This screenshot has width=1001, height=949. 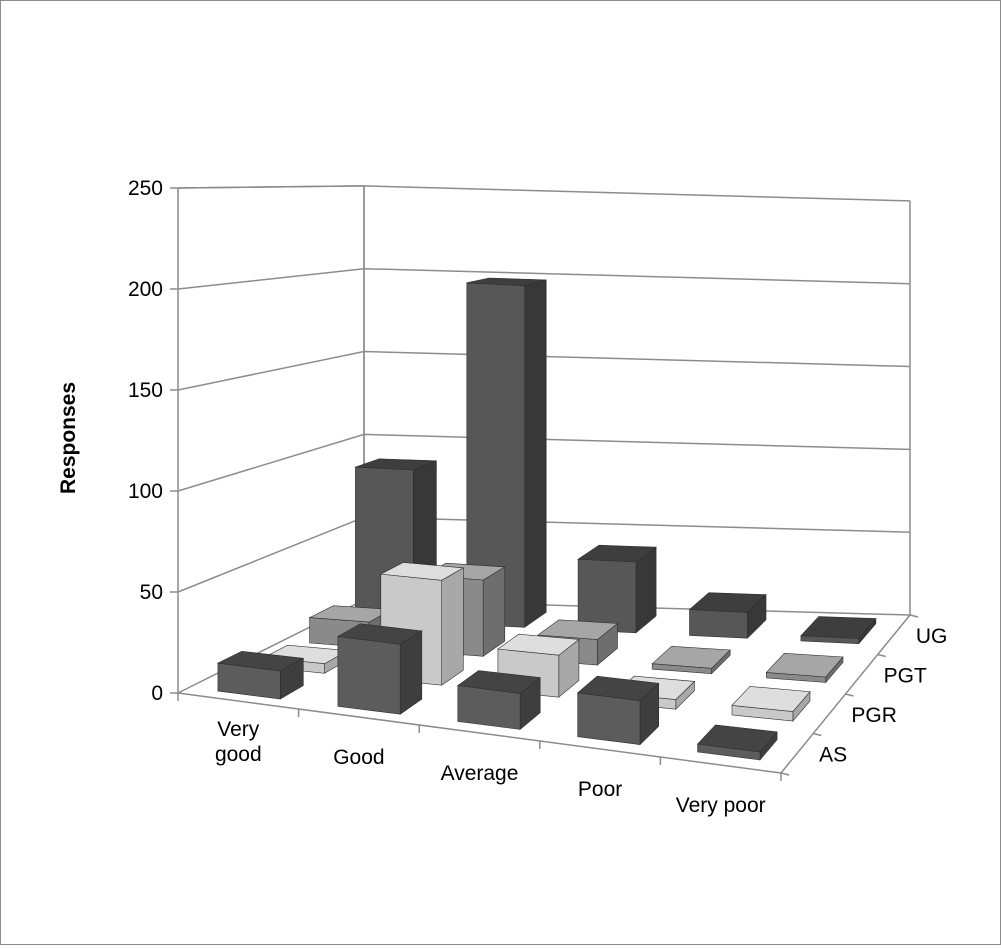 I want to click on x-tick-label-line: Average, so click(x=480, y=773).